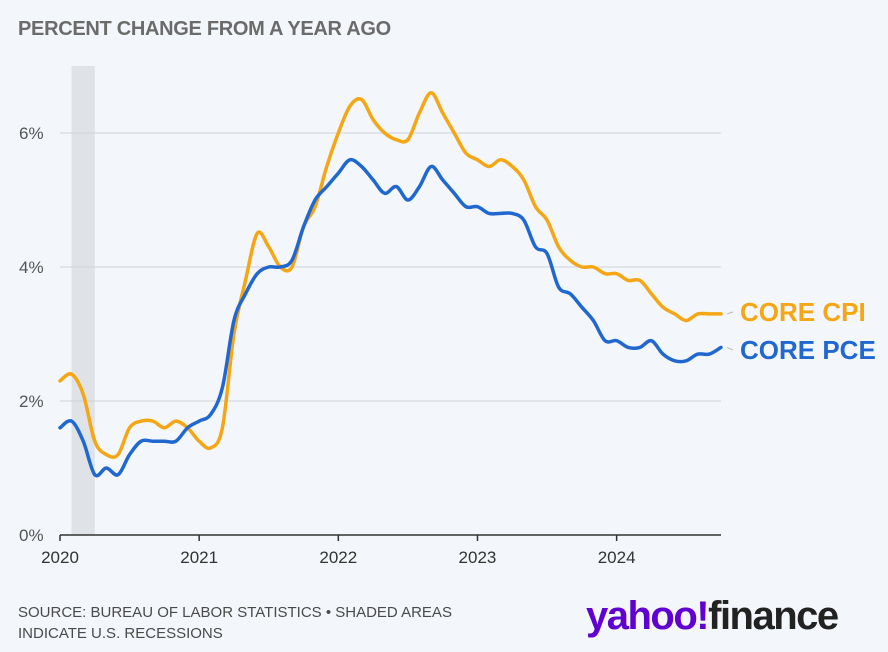 The image size is (888, 652). I want to click on yahoo-finance-logo: yahoo!finance, so click(712, 616).